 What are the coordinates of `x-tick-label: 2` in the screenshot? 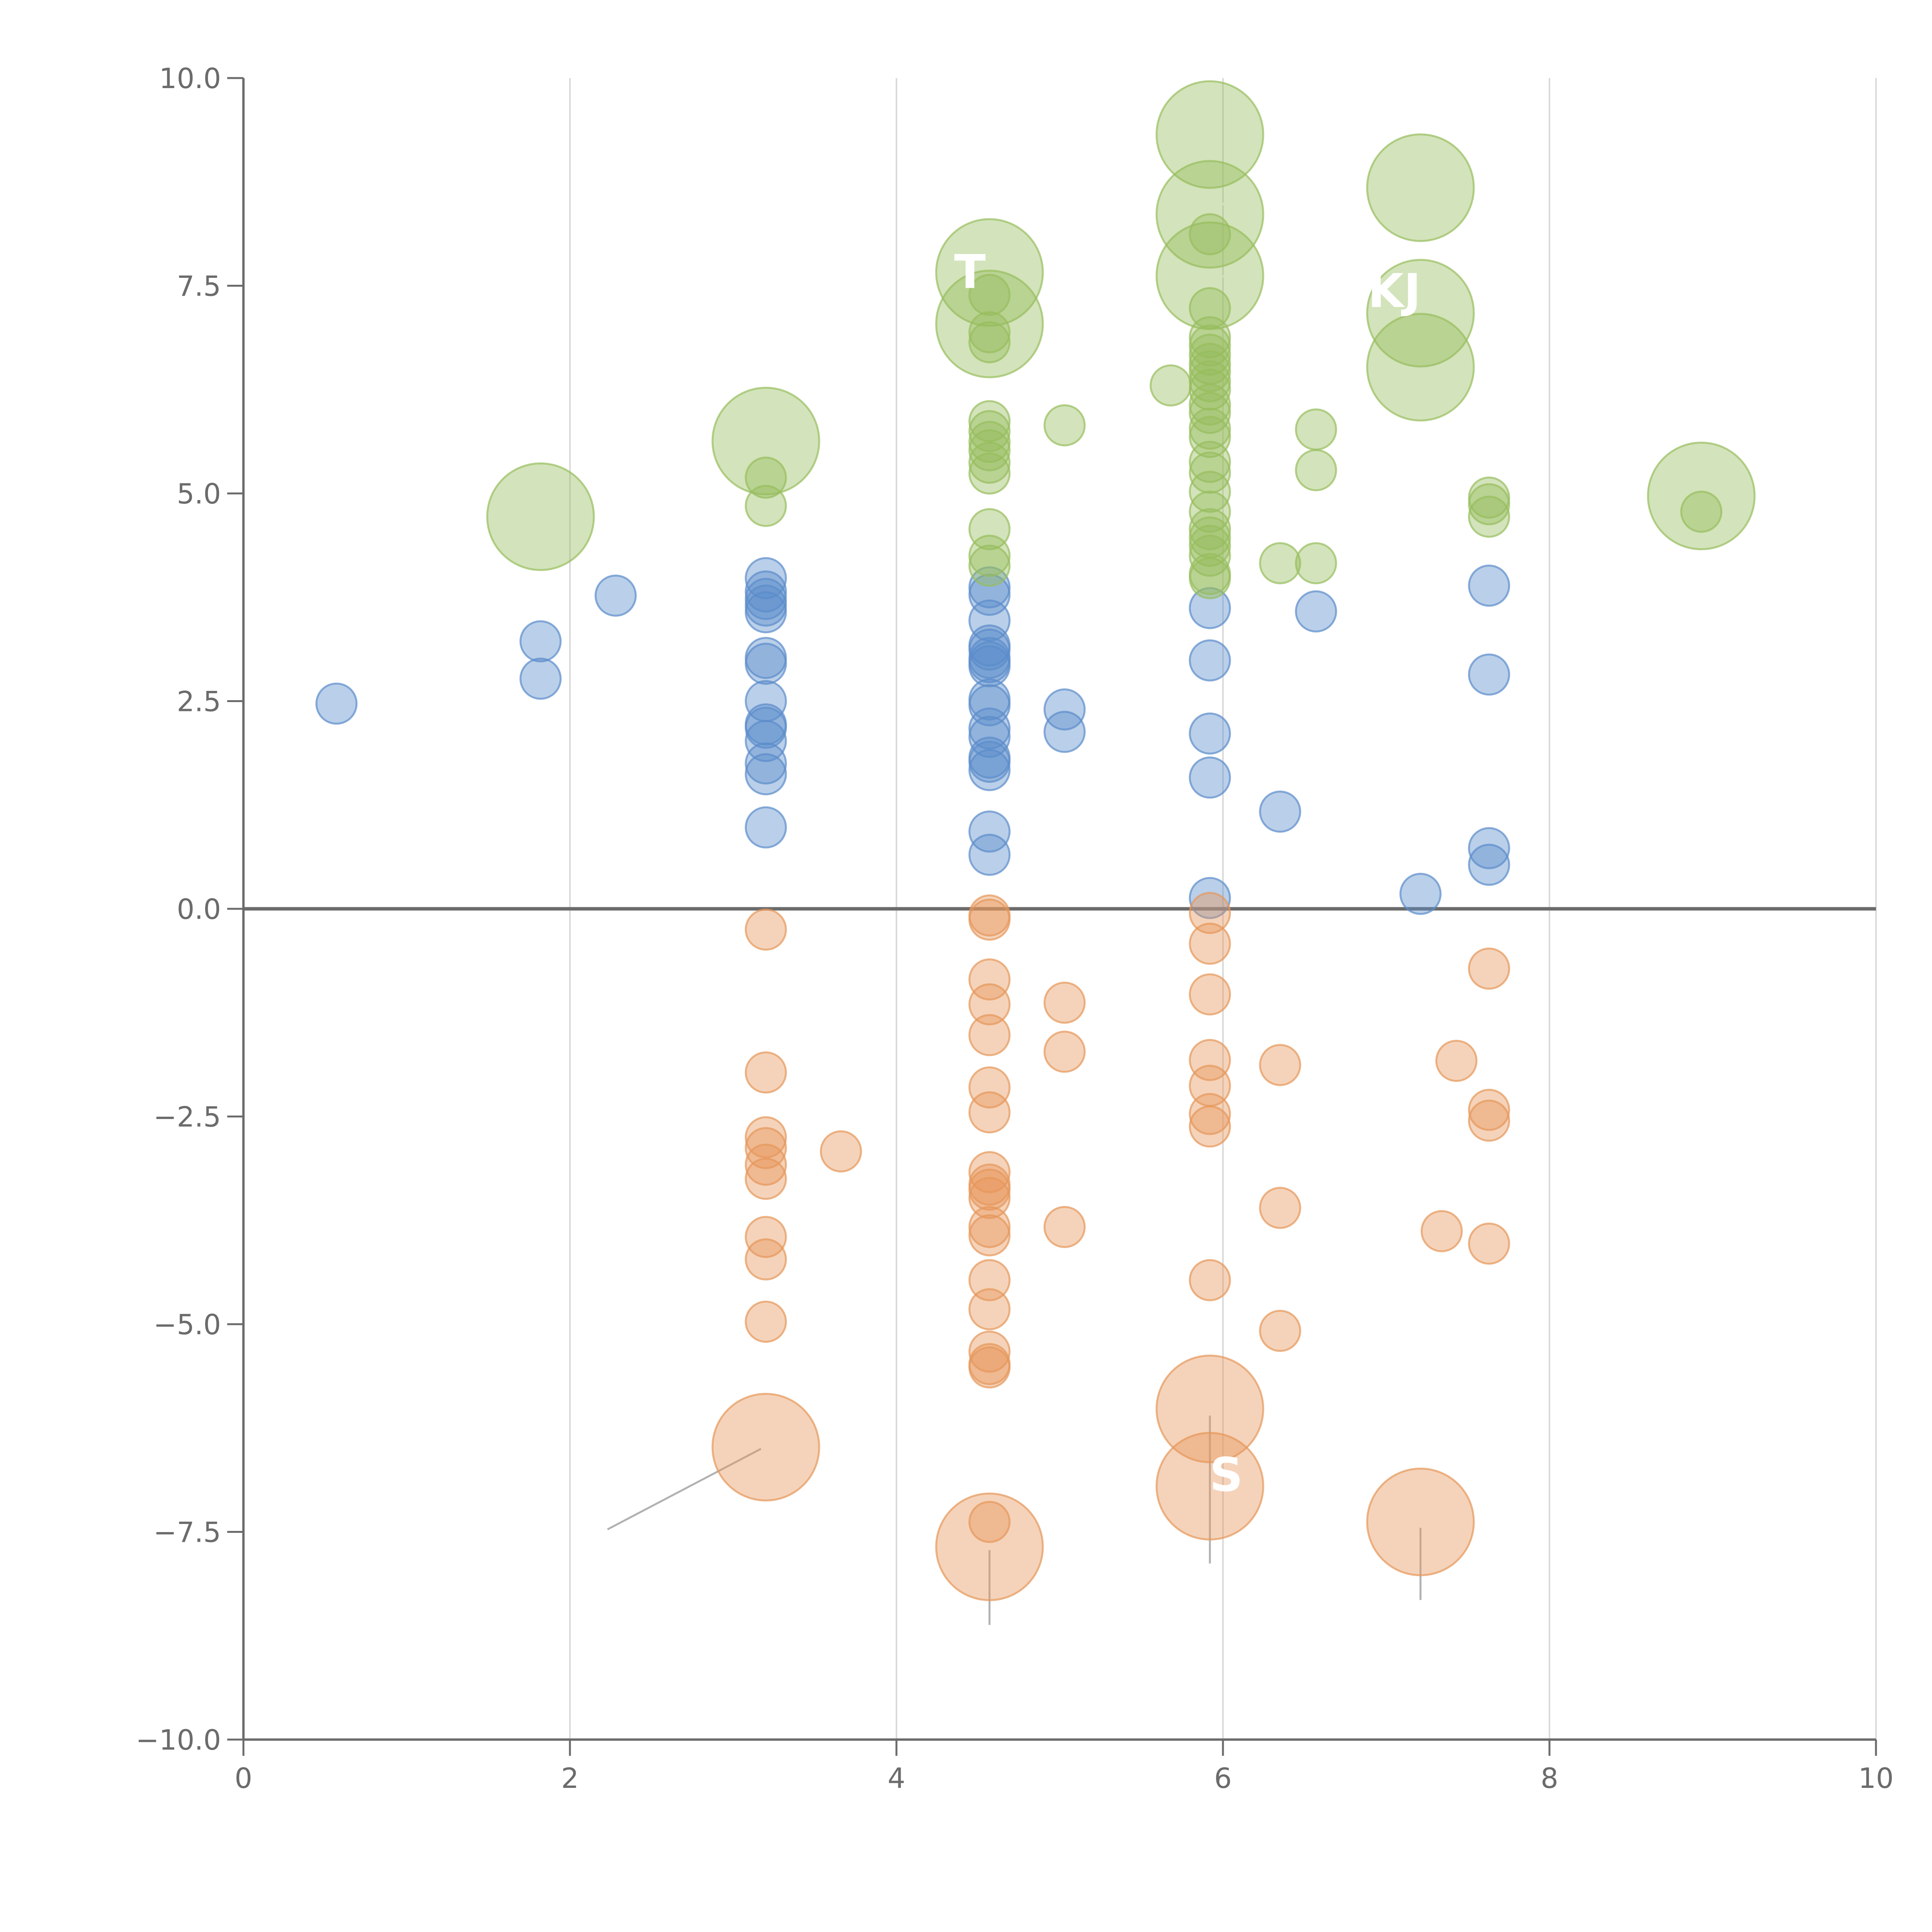 It's located at (570, 1778).